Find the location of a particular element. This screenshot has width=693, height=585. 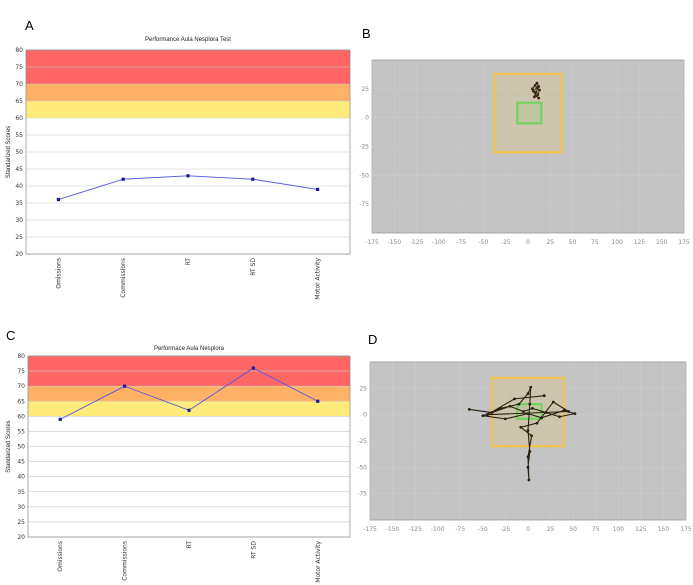

y-tick-label-75: 75 is located at coordinates (21, 371).